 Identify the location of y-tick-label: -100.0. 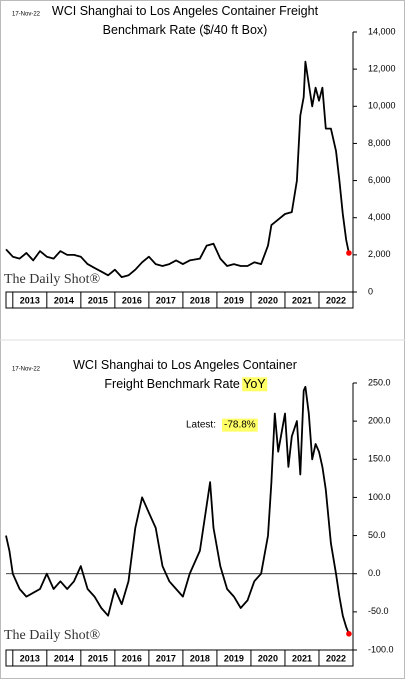
(381, 649).